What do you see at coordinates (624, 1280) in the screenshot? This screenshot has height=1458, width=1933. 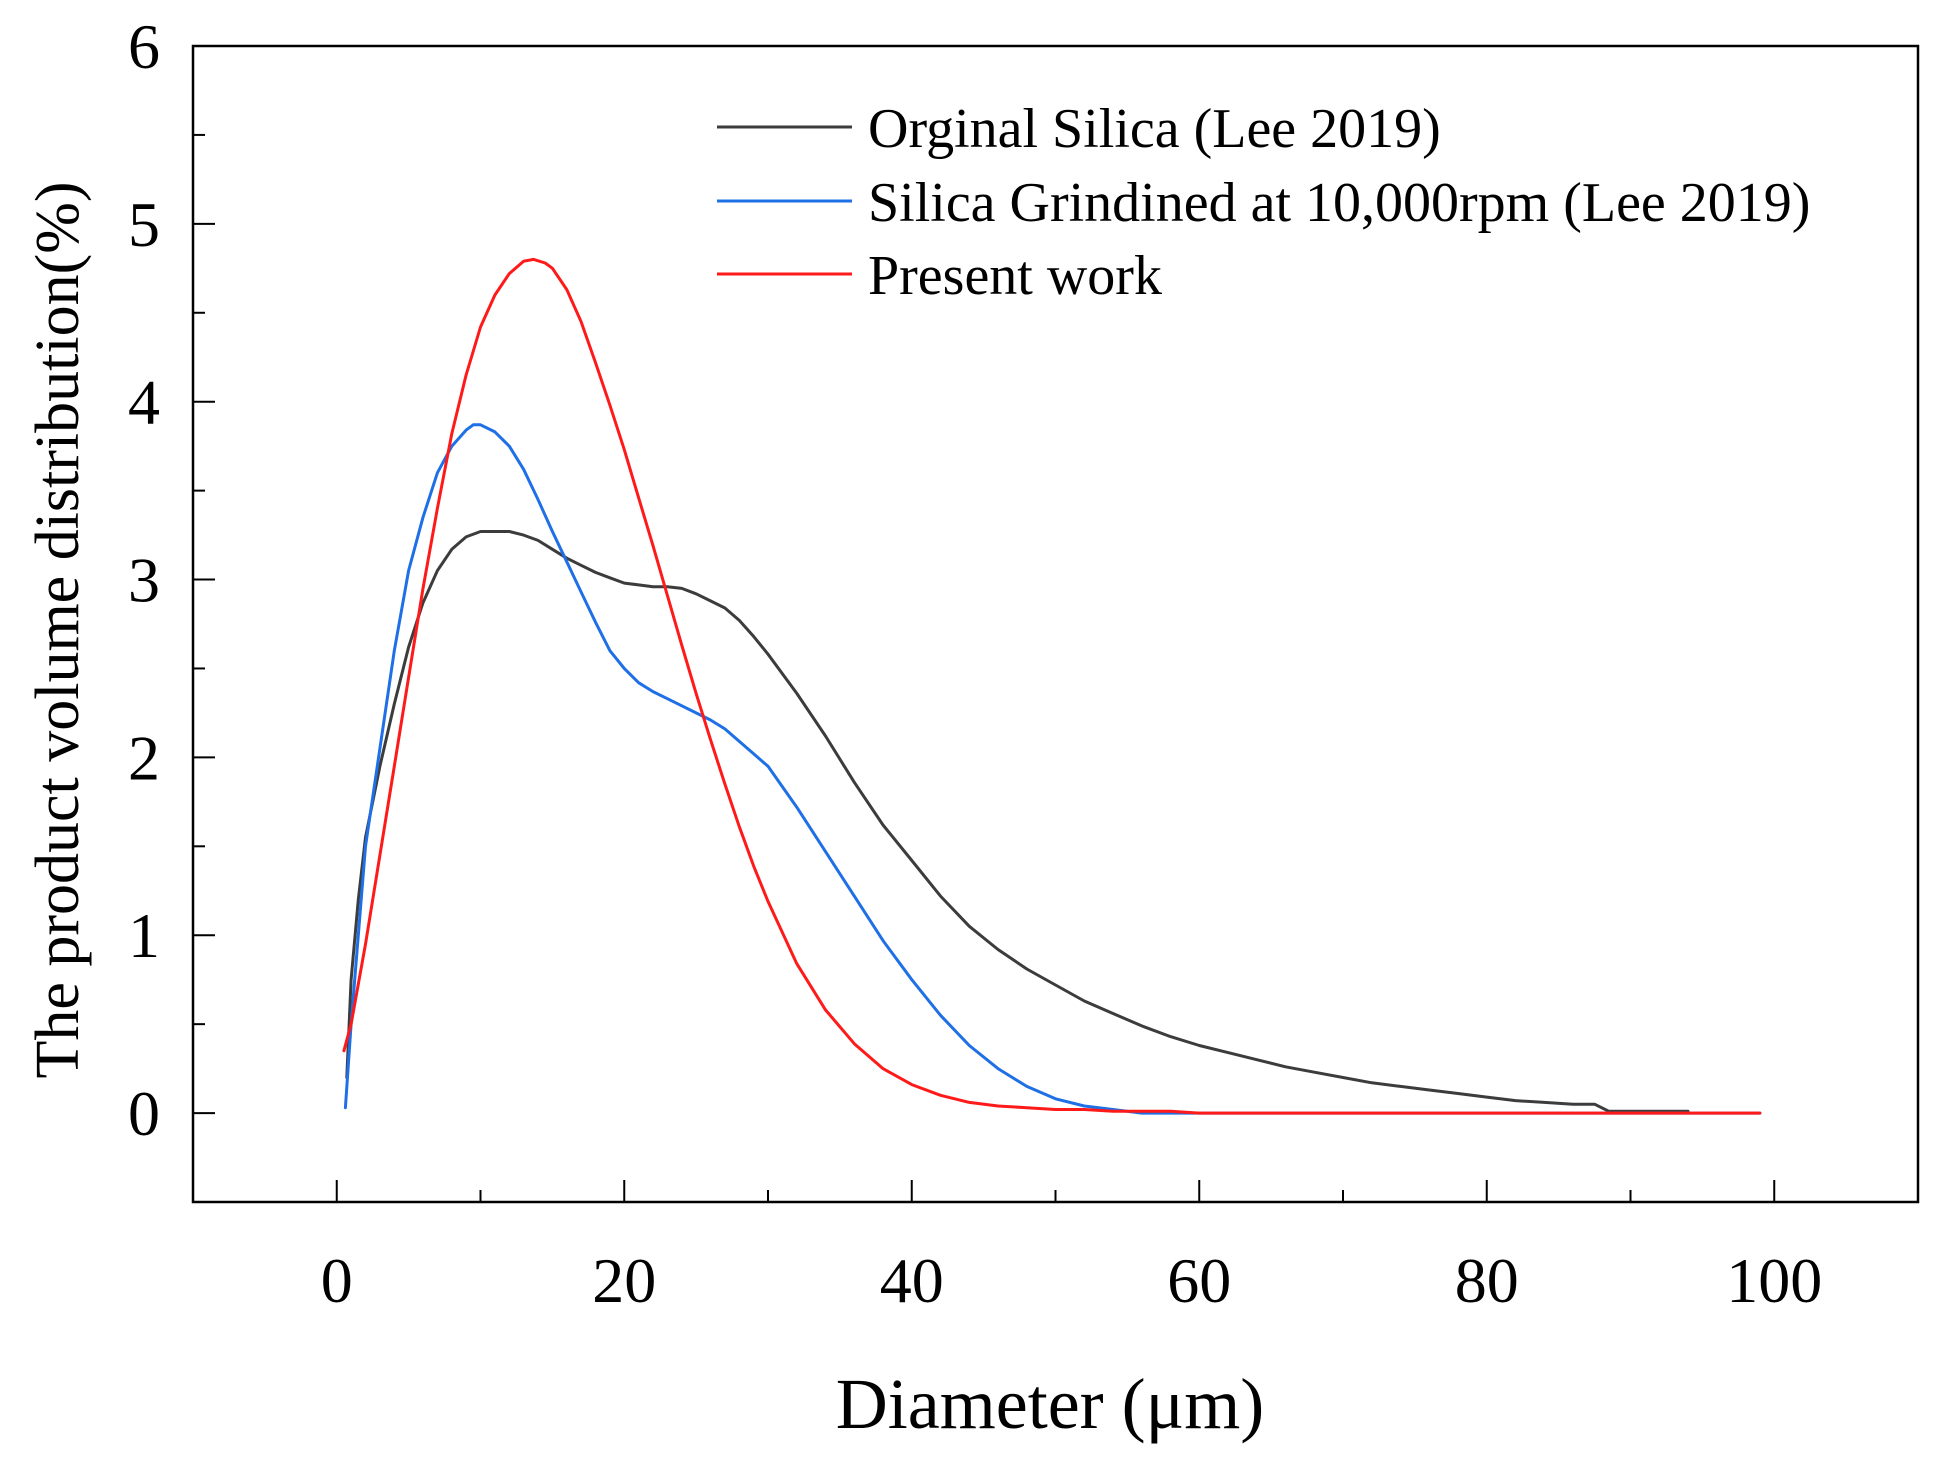 I see `x-tick-label: 20` at bounding box center [624, 1280].